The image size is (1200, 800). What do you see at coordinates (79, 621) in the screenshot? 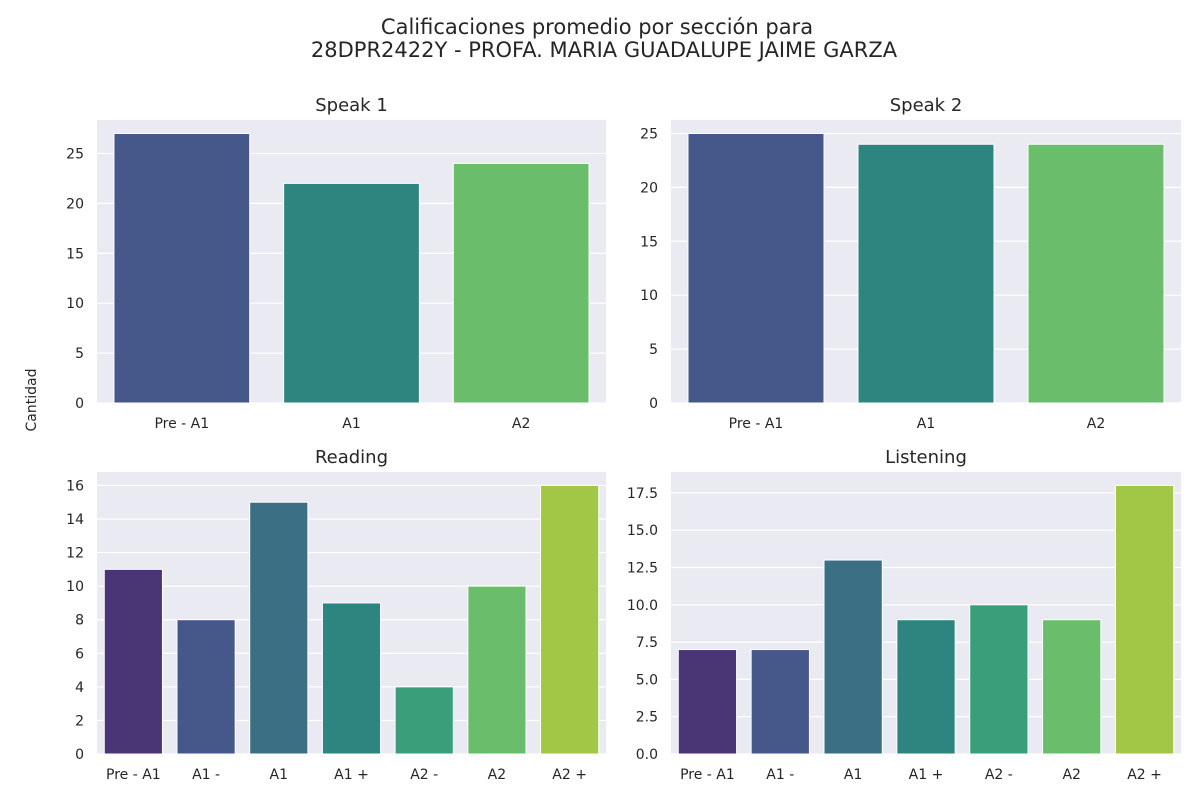
I see `y-tick-label: 8` at bounding box center [79, 621].